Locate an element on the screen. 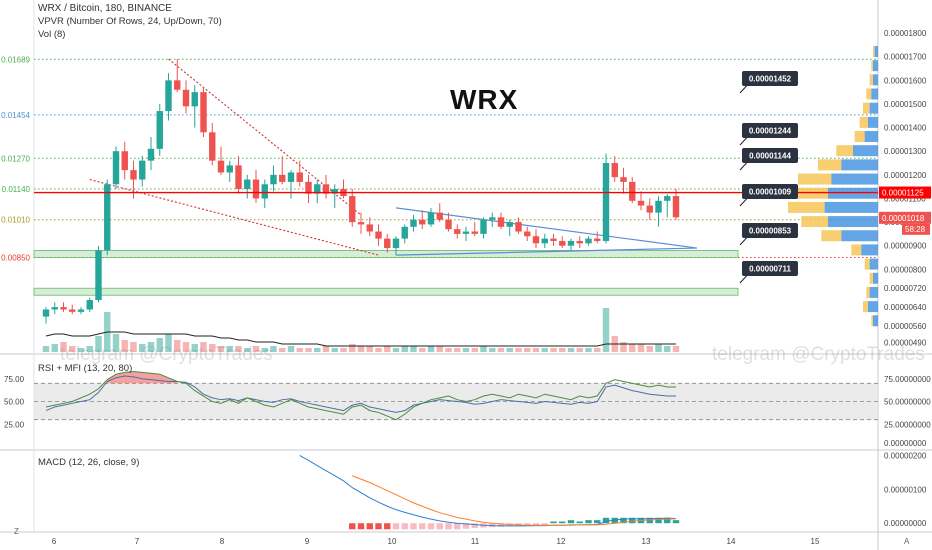  rsi-right-tick: 75.00000000 is located at coordinates (907, 379).